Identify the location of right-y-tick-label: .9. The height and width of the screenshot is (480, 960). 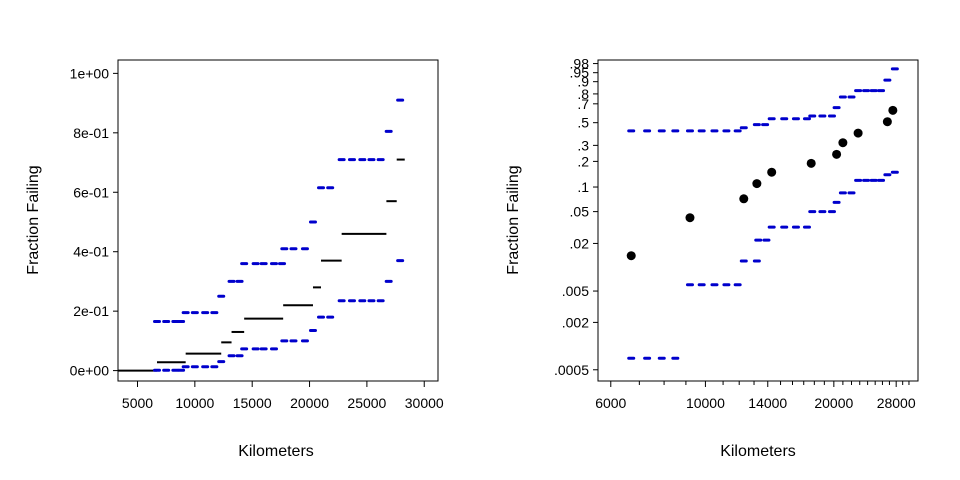
(583, 82).